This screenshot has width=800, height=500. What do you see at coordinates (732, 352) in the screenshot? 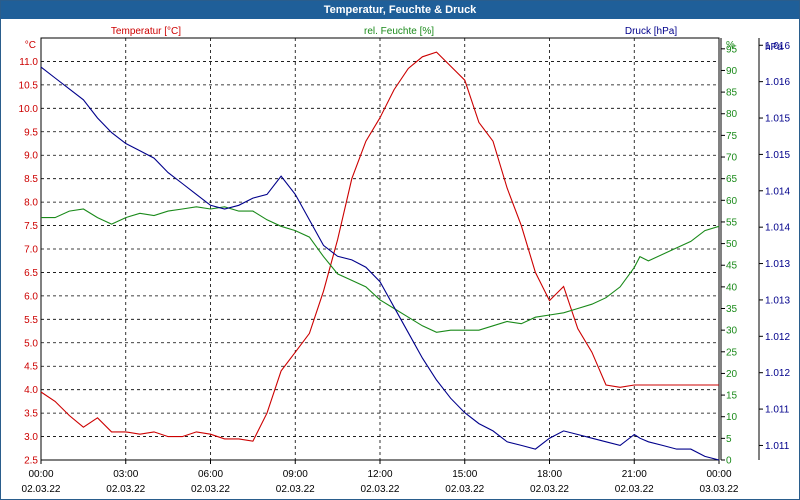
I see `humidity-tick-label: 25` at bounding box center [732, 352].